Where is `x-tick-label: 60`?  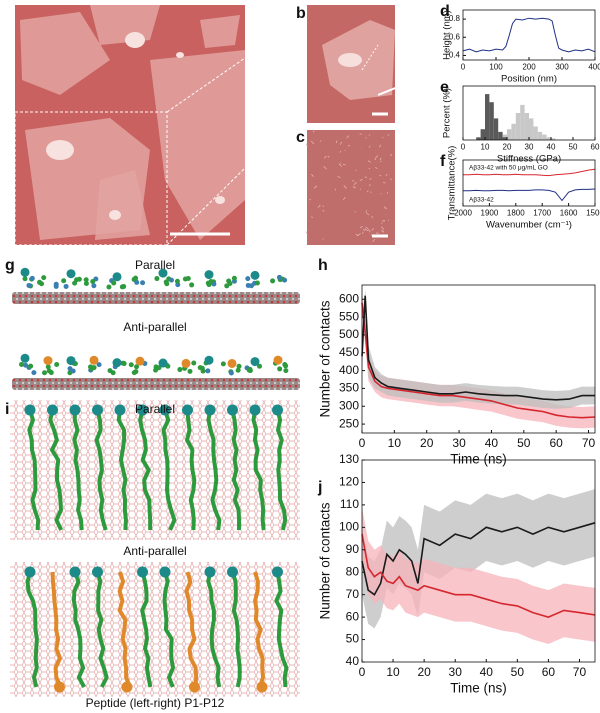
x-tick-label: 60 is located at coordinates (549, 672).